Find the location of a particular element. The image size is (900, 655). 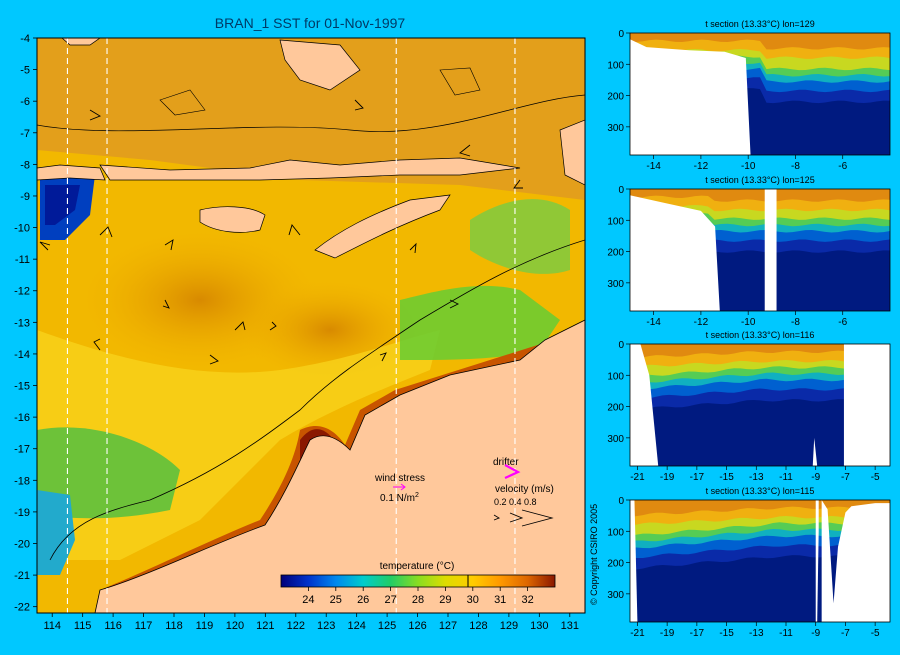

section-x-tick-label: -7 is located at coordinates (845, 477).